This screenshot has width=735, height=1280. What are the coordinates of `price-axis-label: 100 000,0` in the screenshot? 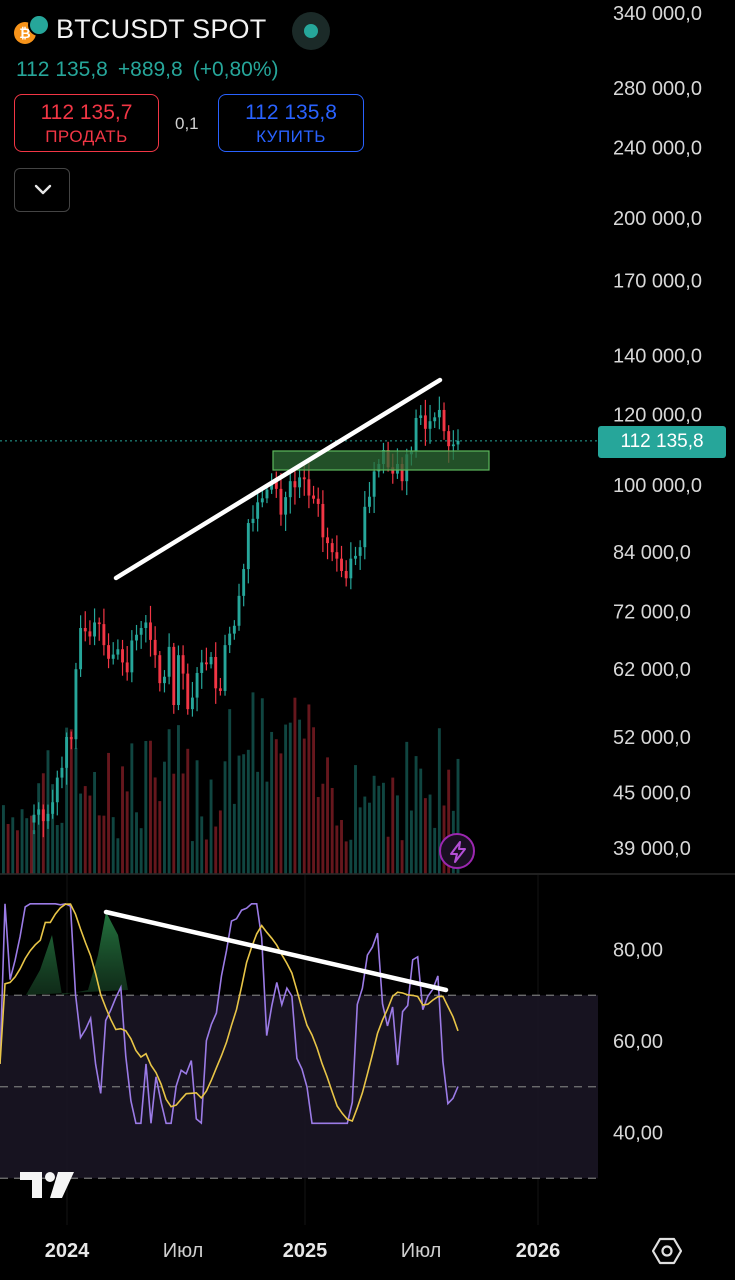 It's located at (657, 486).